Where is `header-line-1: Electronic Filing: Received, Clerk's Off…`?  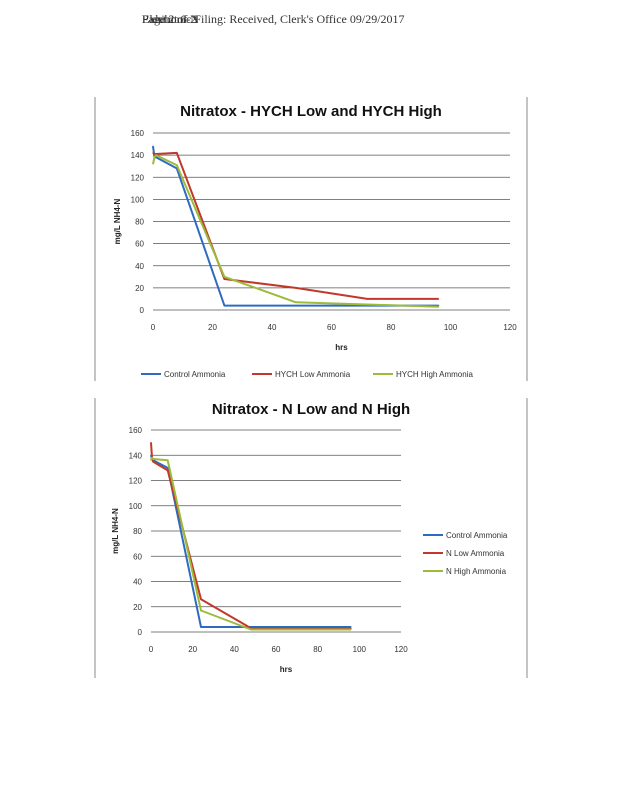
header-line-1: Electronic Filing: Received, Clerk's Off… is located at coordinates (273, 19).